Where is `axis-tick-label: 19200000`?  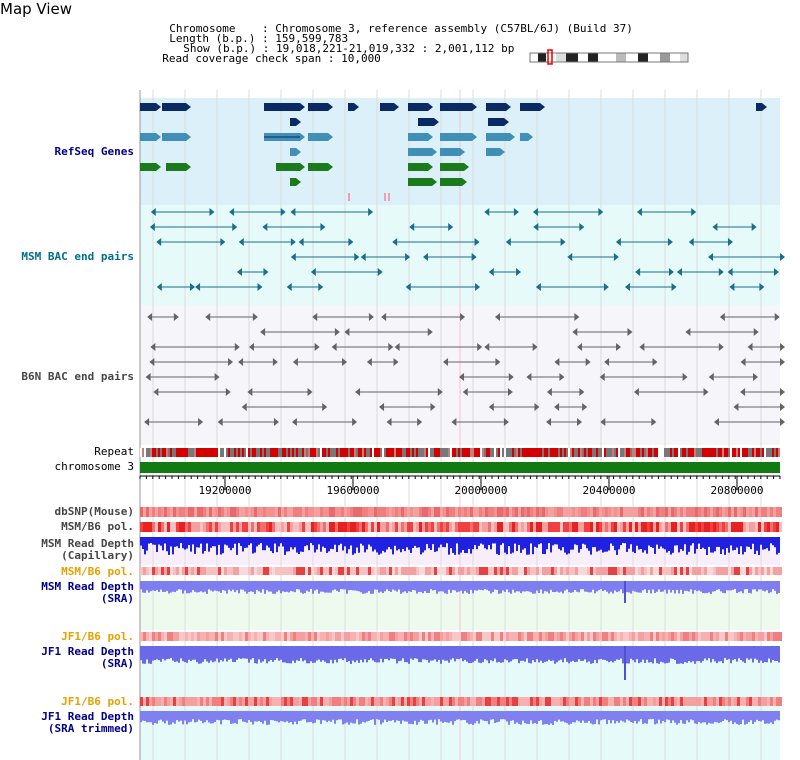
axis-tick-label: 19200000 is located at coordinates (225, 490).